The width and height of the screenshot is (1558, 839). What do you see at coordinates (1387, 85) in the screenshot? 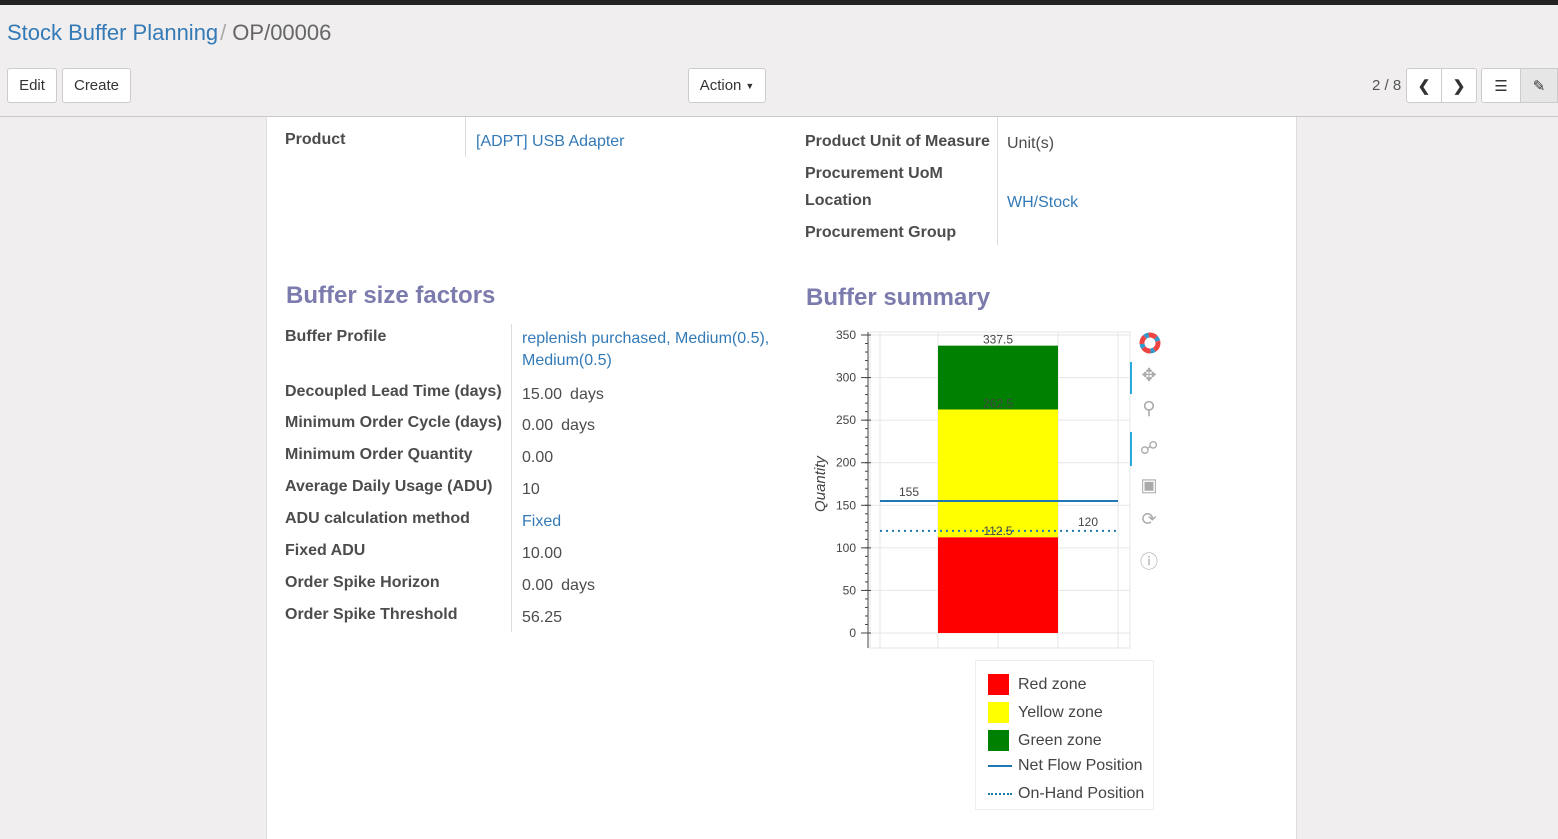
I see `pager-value: 2 / 8` at bounding box center [1387, 85].